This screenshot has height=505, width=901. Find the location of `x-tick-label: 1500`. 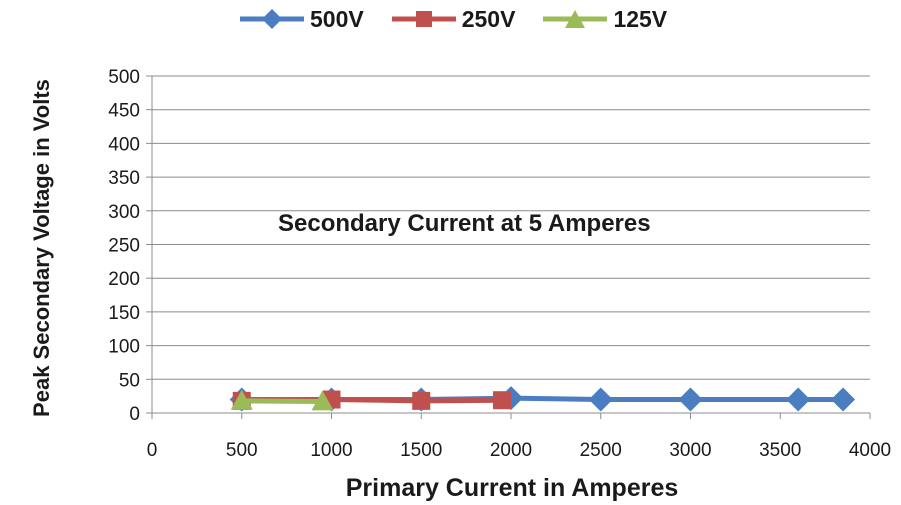

x-tick-label: 1500 is located at coordinates (421, 450).